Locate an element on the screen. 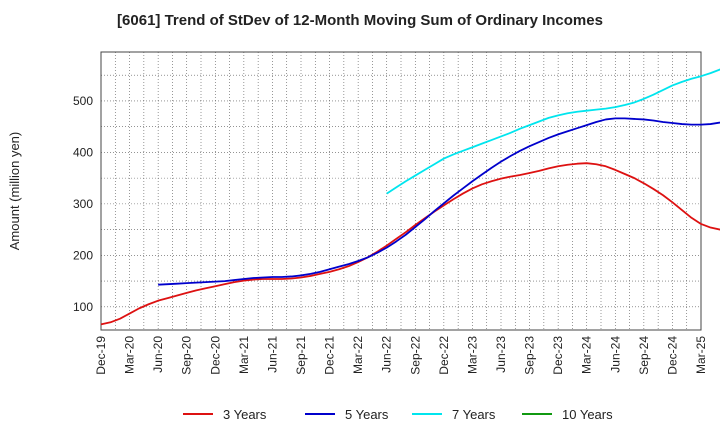 This screenshot has width=720, height=440. x-tick-label: Jun-23 is located at coordinates (501, 354).